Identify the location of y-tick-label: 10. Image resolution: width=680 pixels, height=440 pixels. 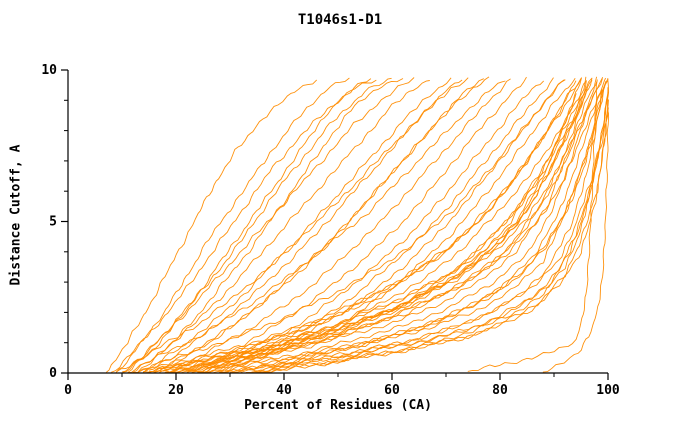
(49, 70).